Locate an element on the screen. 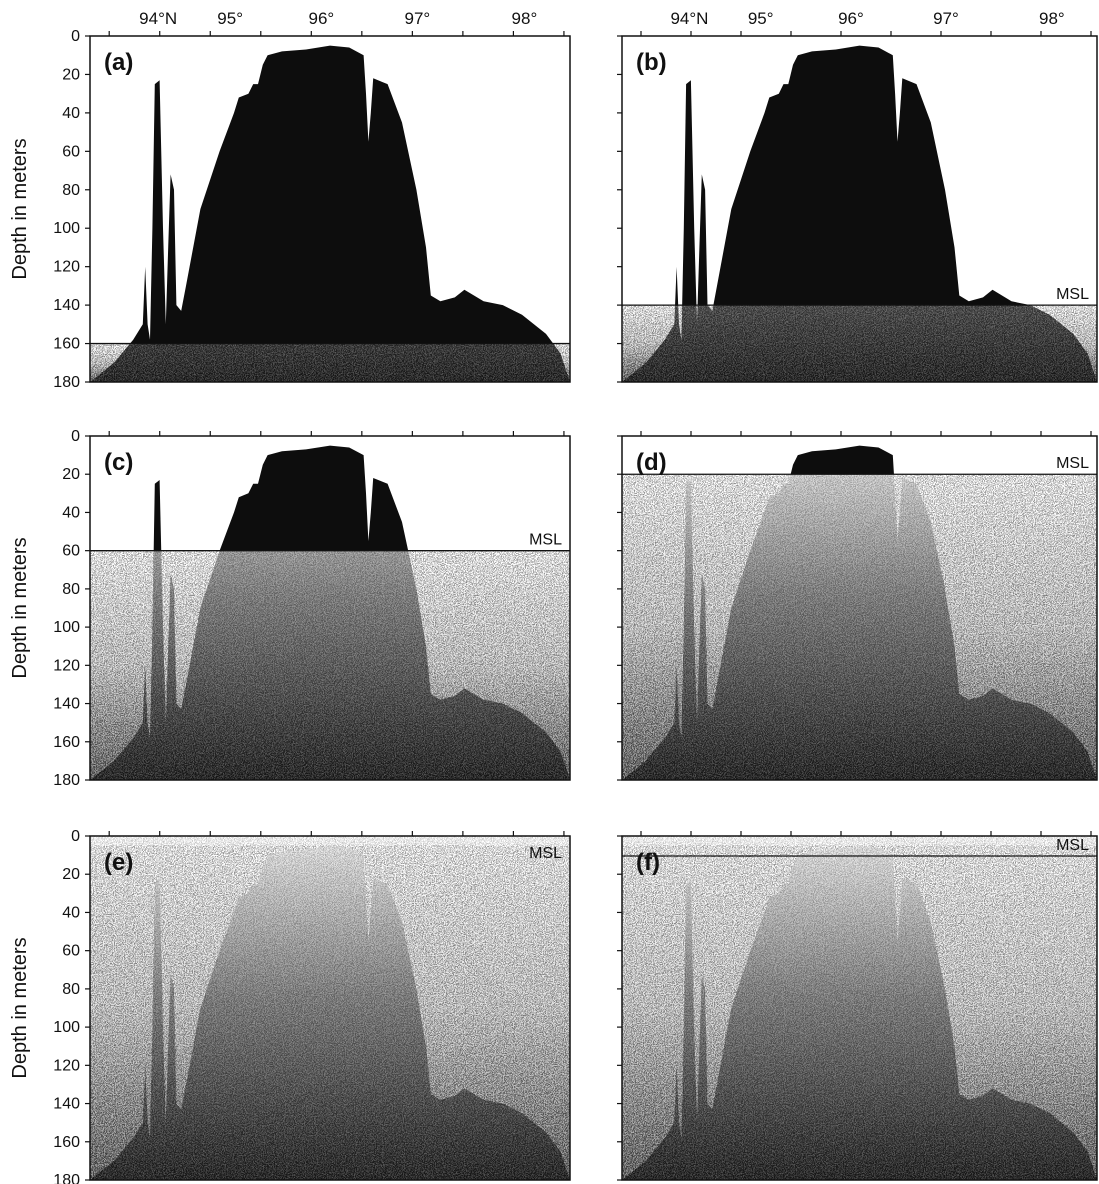 Image resolution: width=1099 pixels, height=1184 pixels. panel-f: MSL (f) is located at coordinates (857, 1006).